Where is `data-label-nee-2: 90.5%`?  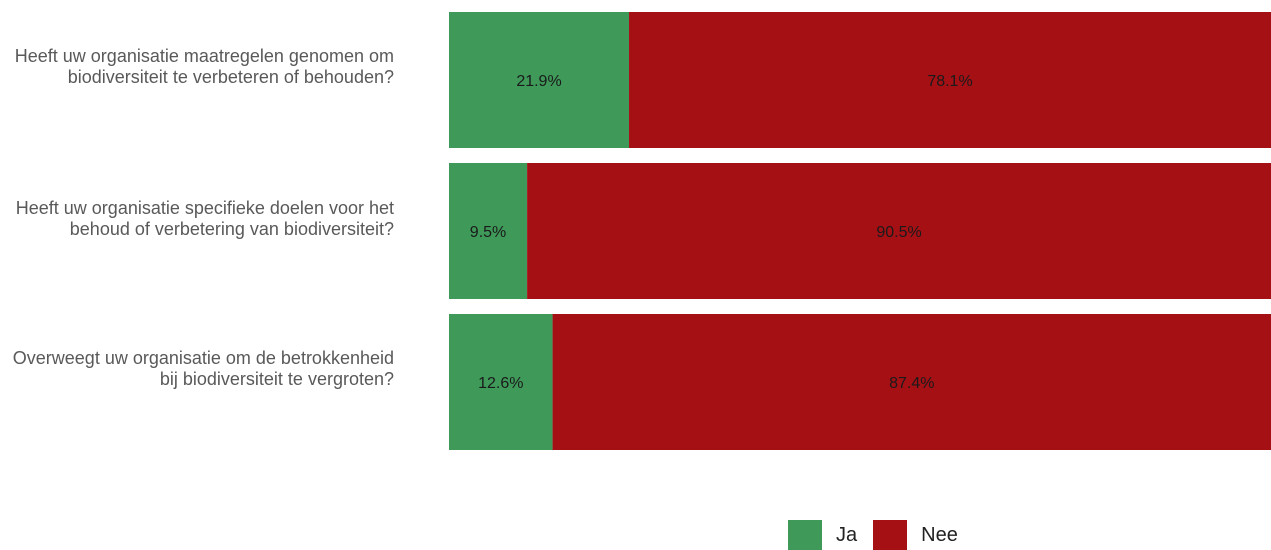 data-label-nee-2: 90.5% is located at coordinates (898, 232).